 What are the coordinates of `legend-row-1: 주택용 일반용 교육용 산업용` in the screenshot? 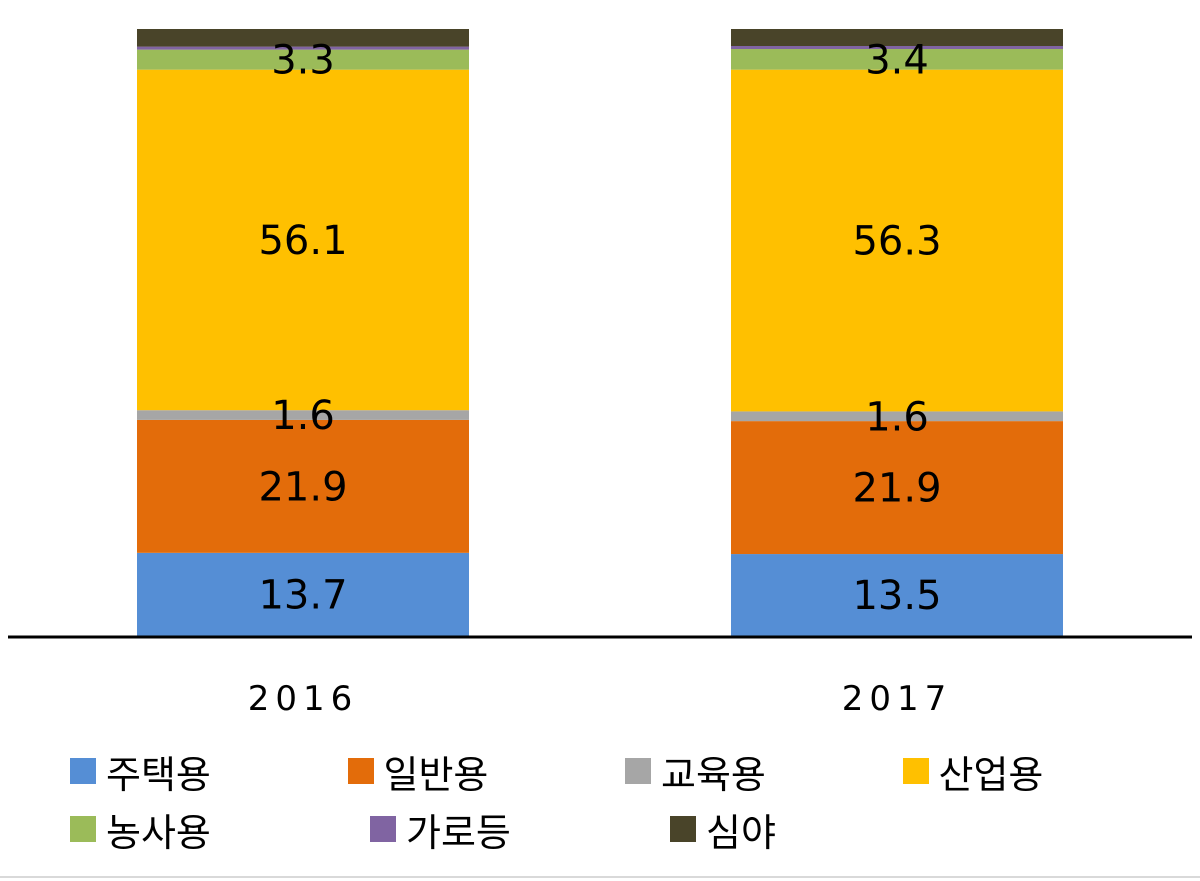 It's located at (625, 771).